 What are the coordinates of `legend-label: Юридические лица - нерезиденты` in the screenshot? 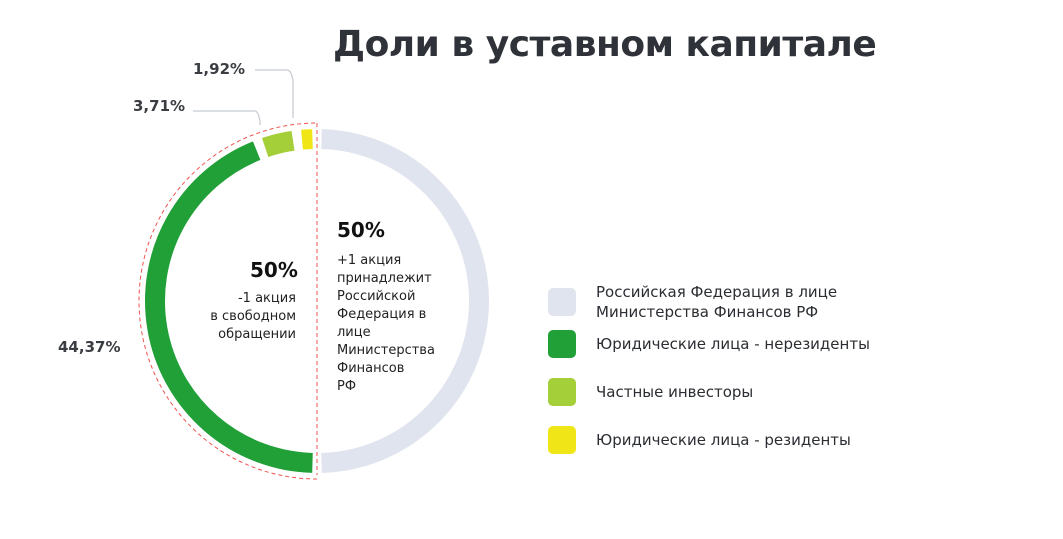 It's located at (733, 344).